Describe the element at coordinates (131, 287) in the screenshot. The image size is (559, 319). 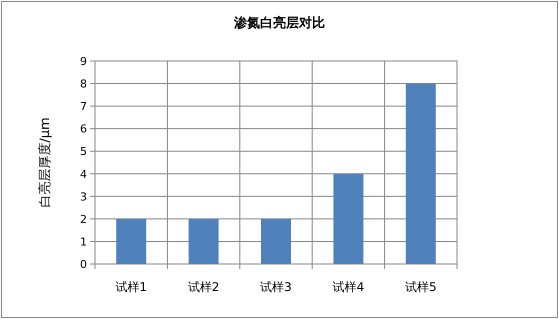
I see `x-tick-label: 试样1` at that location.